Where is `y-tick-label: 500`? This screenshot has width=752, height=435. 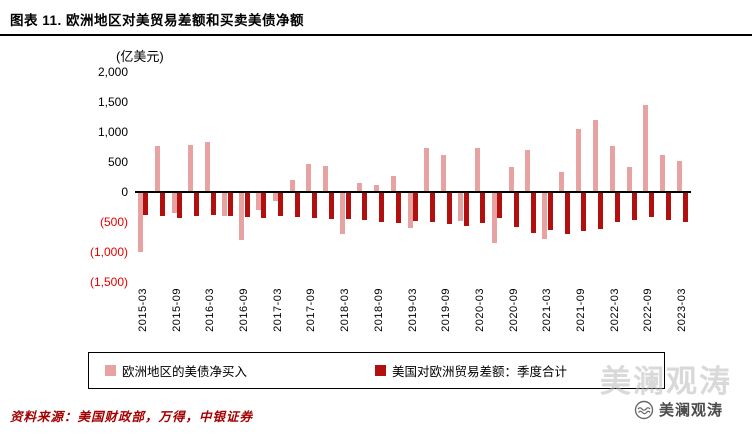
y-tick-label: 500 is located at coordinates (117, 161).